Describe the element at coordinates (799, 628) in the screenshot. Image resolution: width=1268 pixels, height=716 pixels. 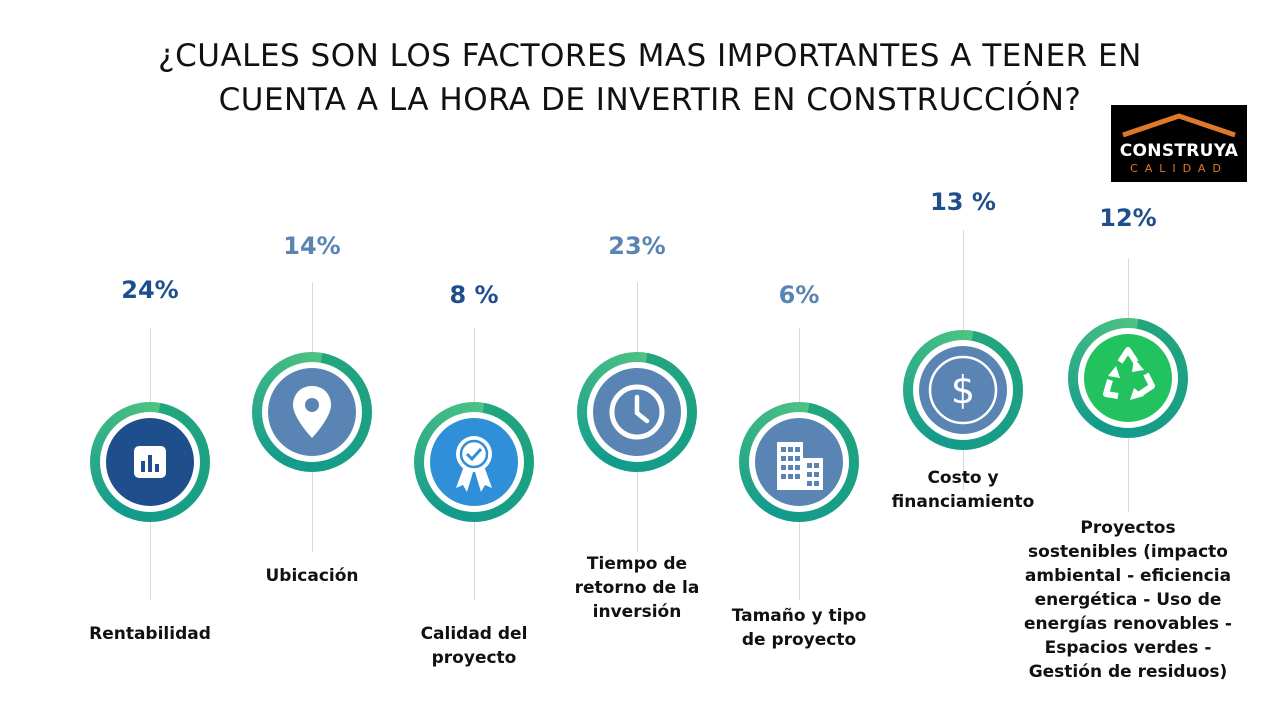
I see `factor-label: Tamaño y tipo de proyecto` at that location.